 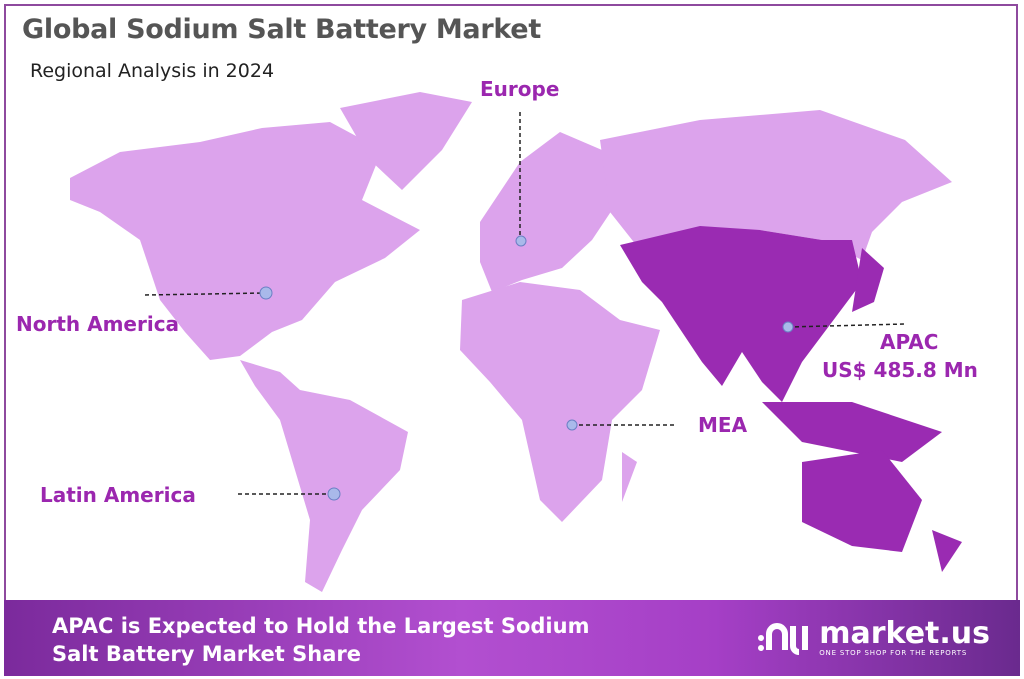 I want to click on logo-tagline: ONE STOP SHOP FOR THE REPORTS, so click(x=893, y=653).